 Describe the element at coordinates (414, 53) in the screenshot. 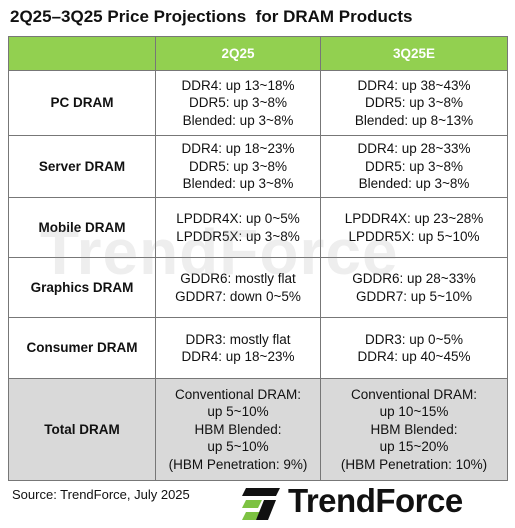

I see `header-cell: 3Q25E` at that location.